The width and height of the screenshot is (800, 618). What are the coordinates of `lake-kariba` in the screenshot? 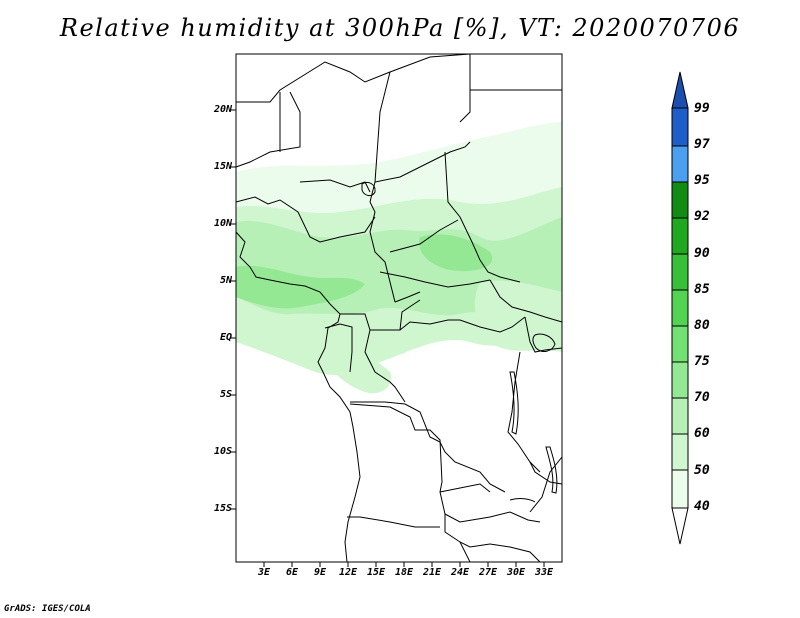 It's located at (522, 500).